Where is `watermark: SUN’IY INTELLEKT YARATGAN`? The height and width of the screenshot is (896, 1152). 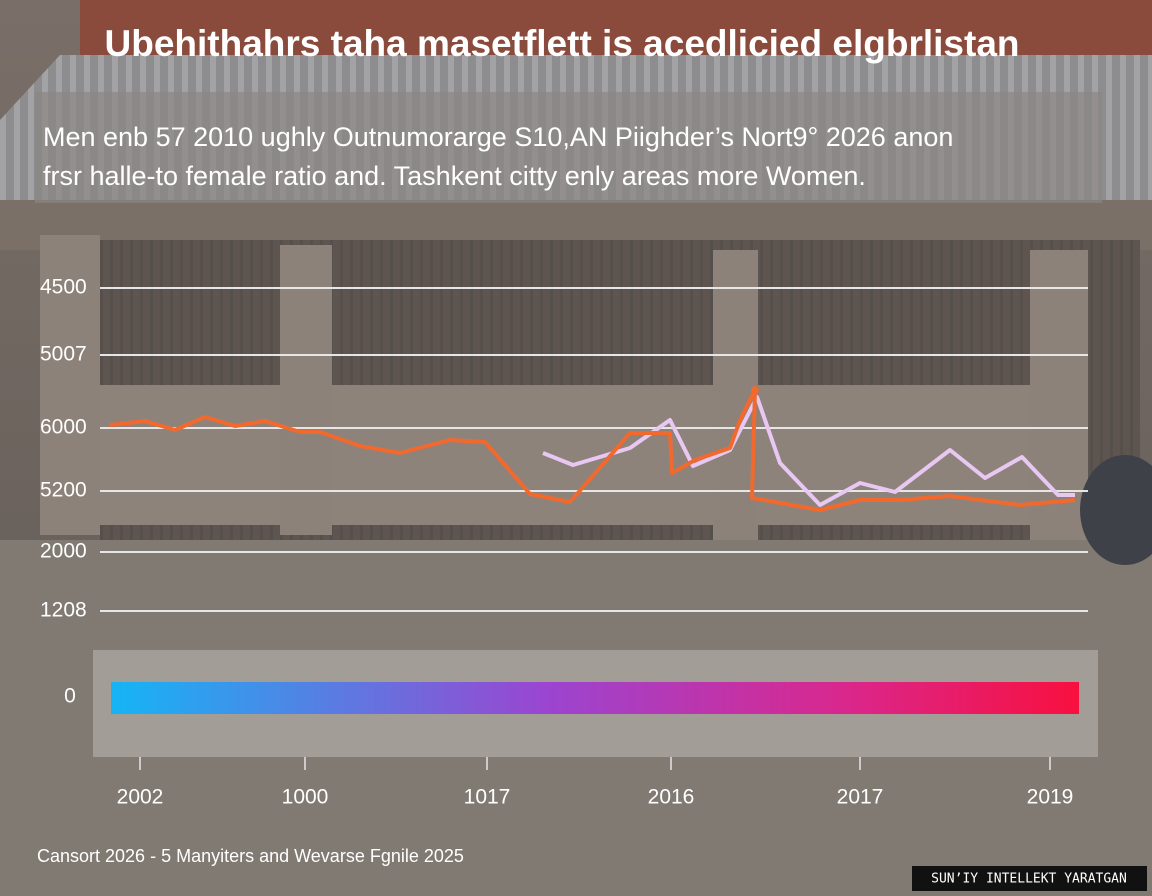
watermark: SUN’IY INTELLEKT YARATGAN is located at coordinates (1029, 879).